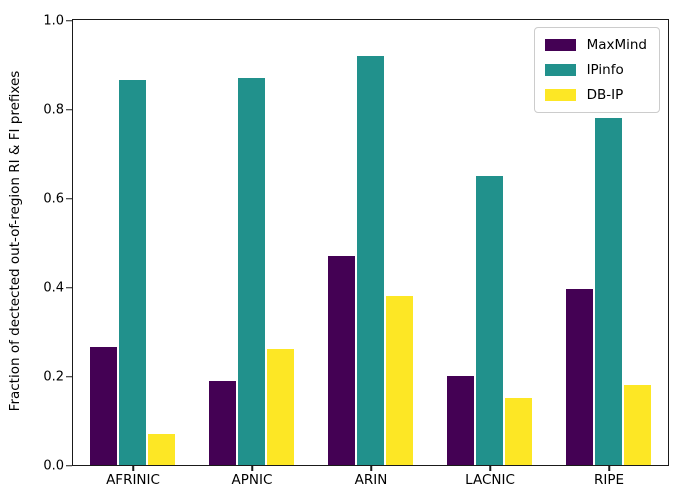 Image resolution: width=680 pixels, height=502 pixels. What do you see at coordinates (399, 380) in the screenshot?
I see `bar-db-ip-arin` at bounding box center [399, 380].